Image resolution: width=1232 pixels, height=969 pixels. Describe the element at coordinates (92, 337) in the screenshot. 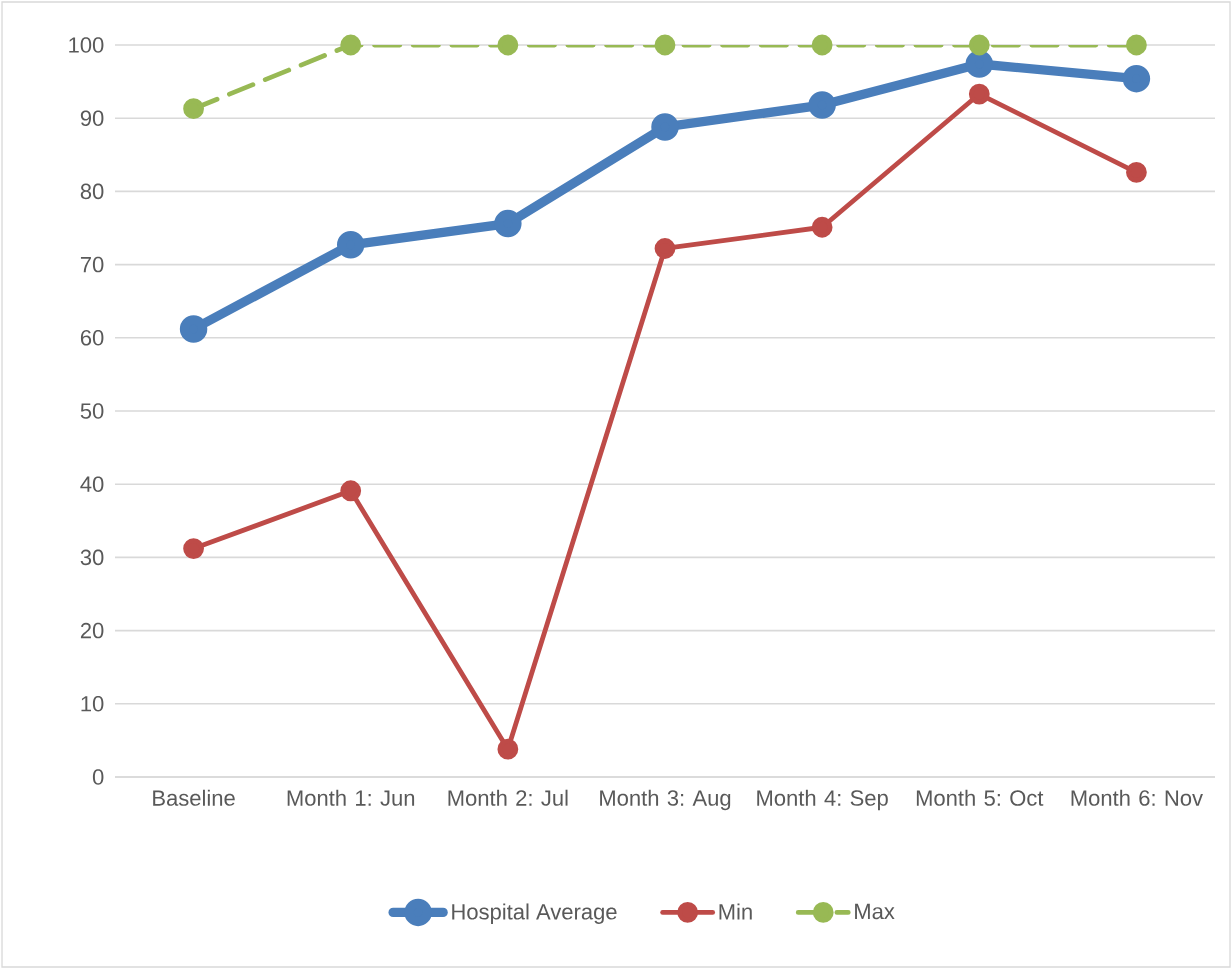

I see `y-tick-label: 60` at that location.